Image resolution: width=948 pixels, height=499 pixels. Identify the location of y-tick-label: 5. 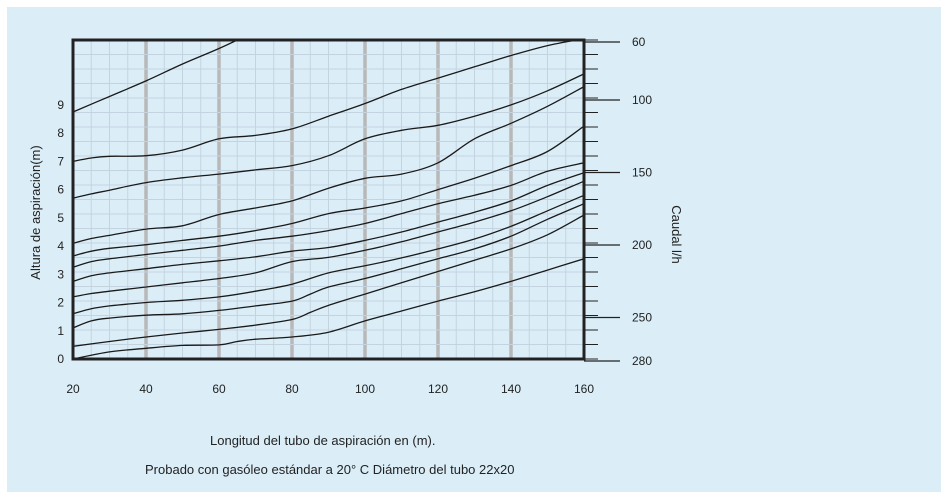
(60, 218).